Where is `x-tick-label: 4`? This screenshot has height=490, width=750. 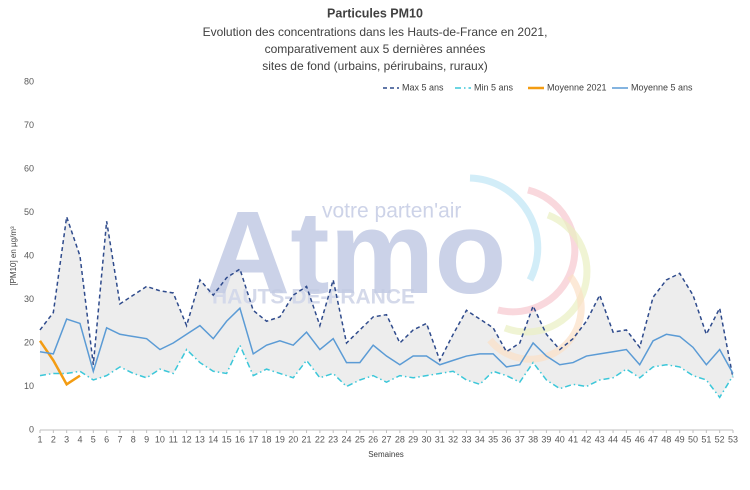
x-tick-label: 4 is located at coordinates (79, 439).